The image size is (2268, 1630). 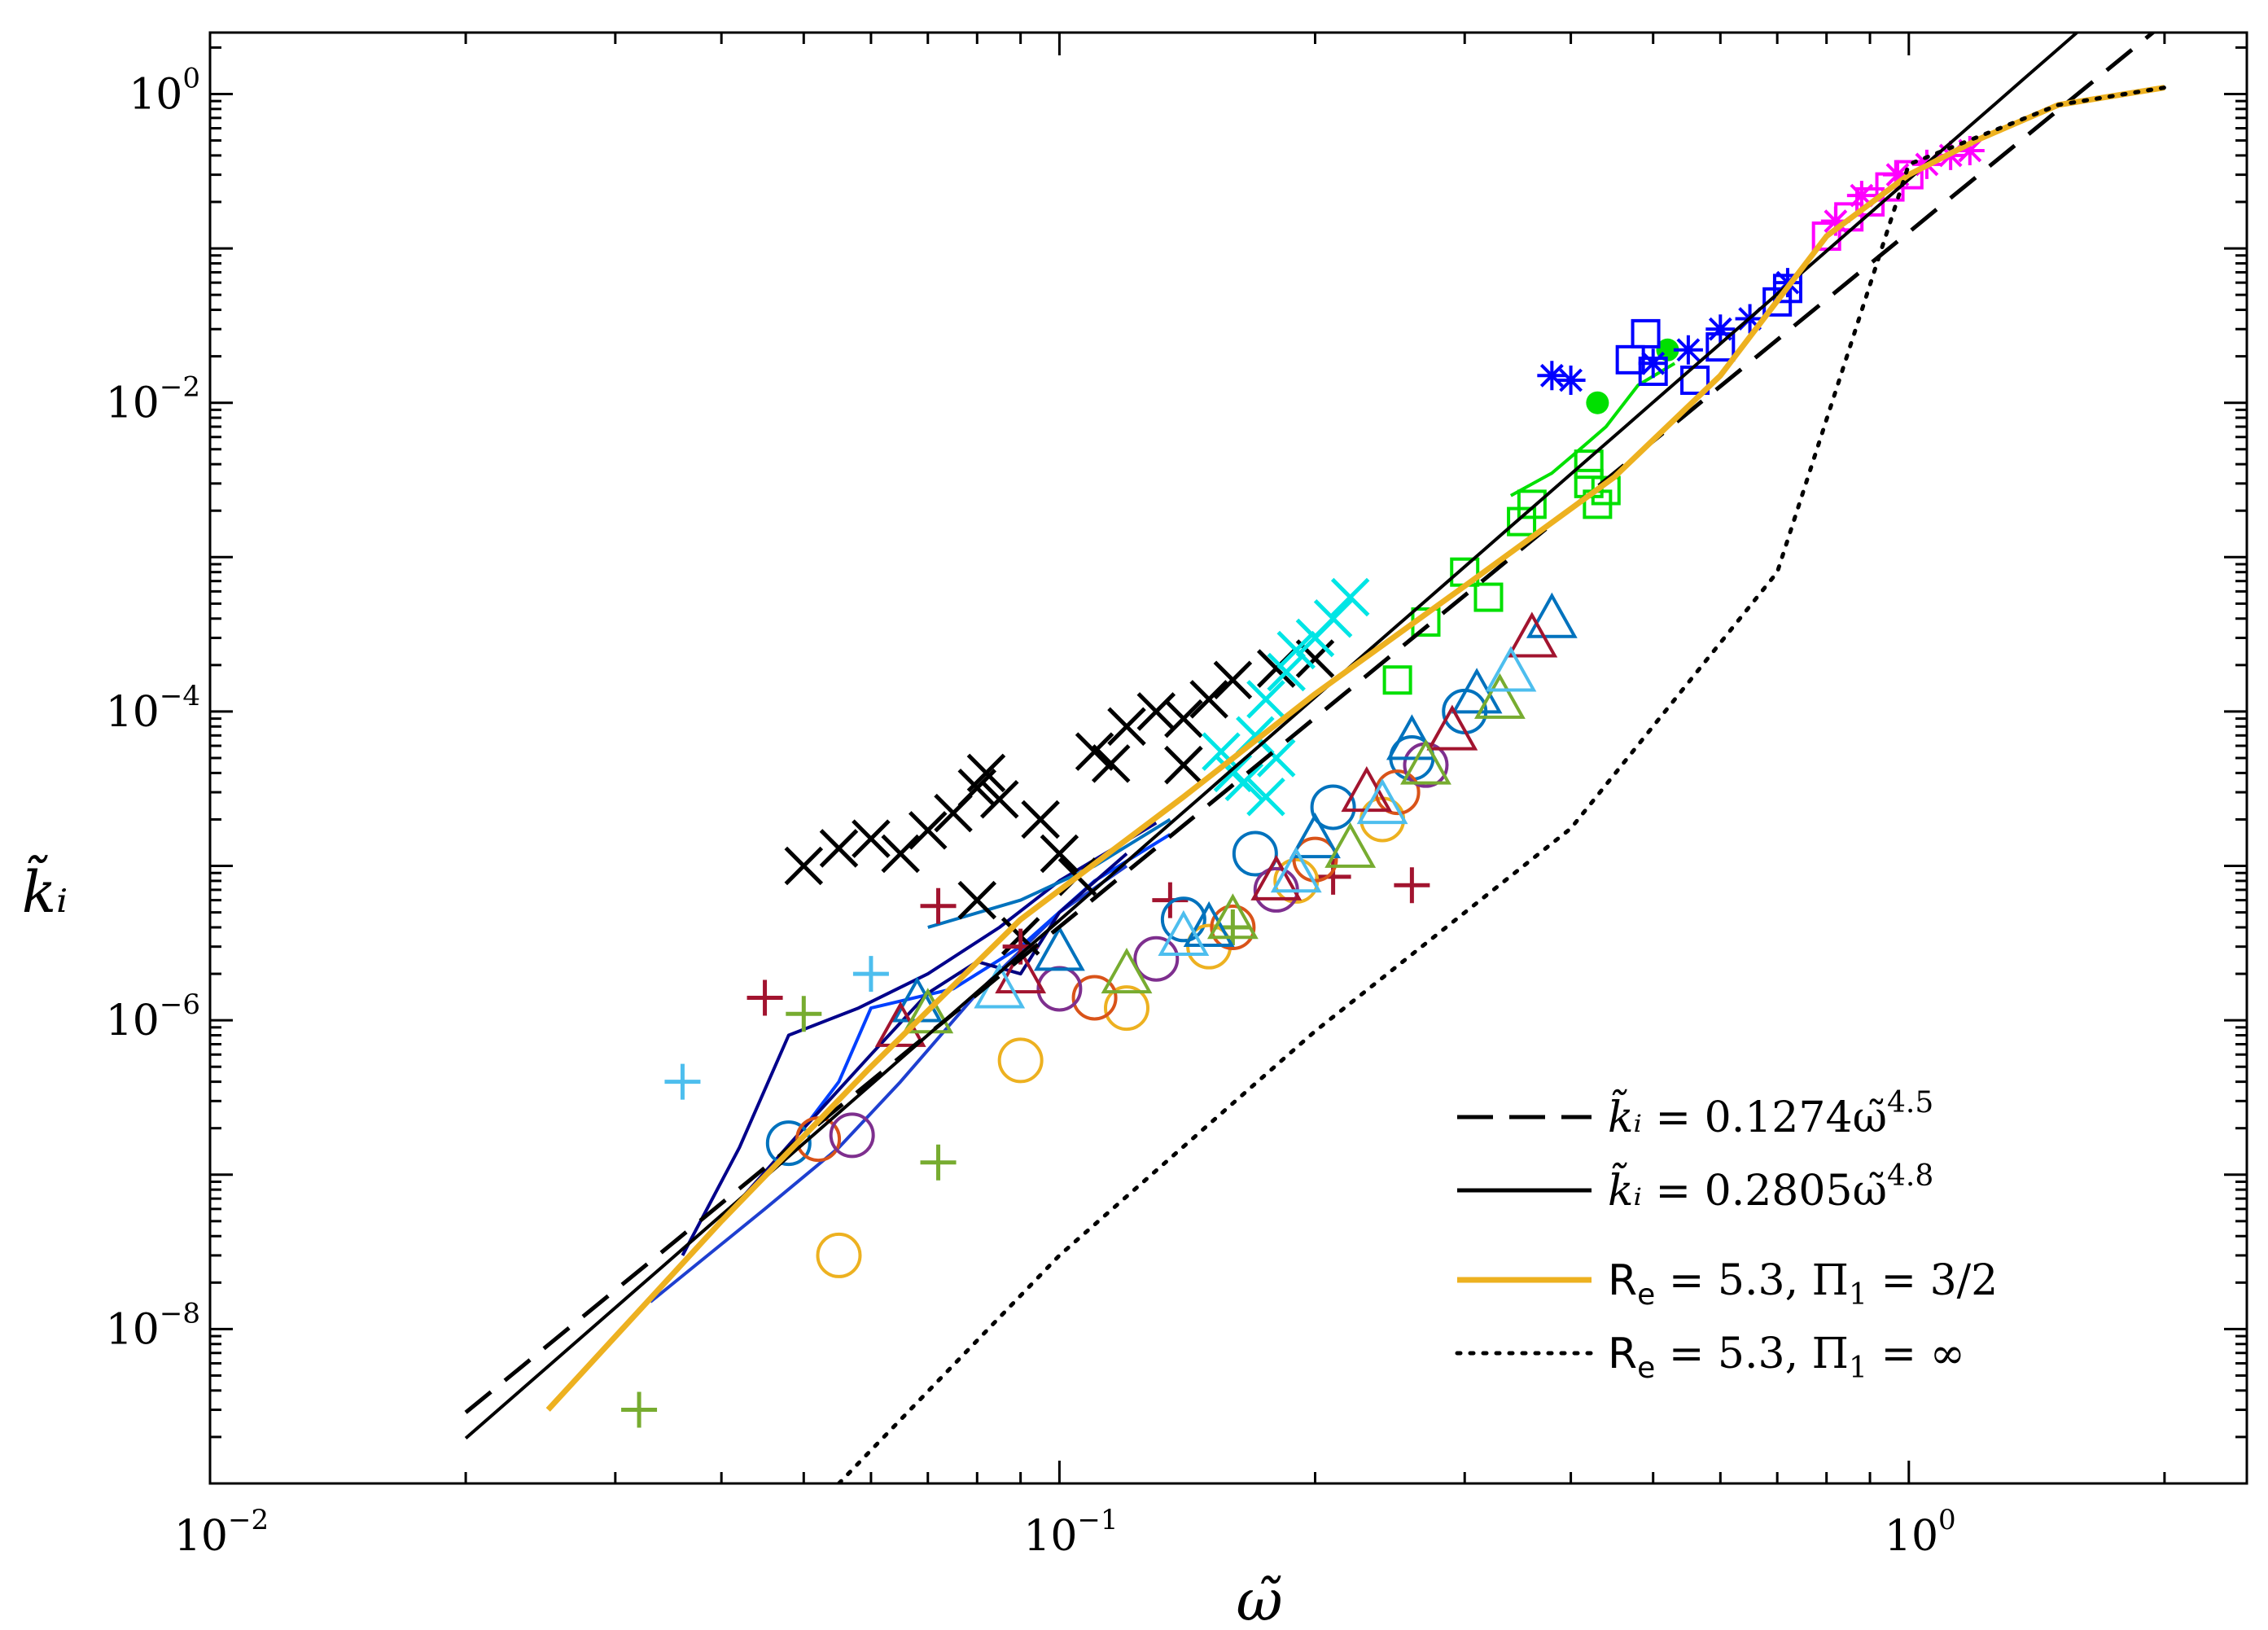 I want to click on legend-label-modelinf: Re = 5.3, Π1 = ∞, so click(x=1786, y=1357).